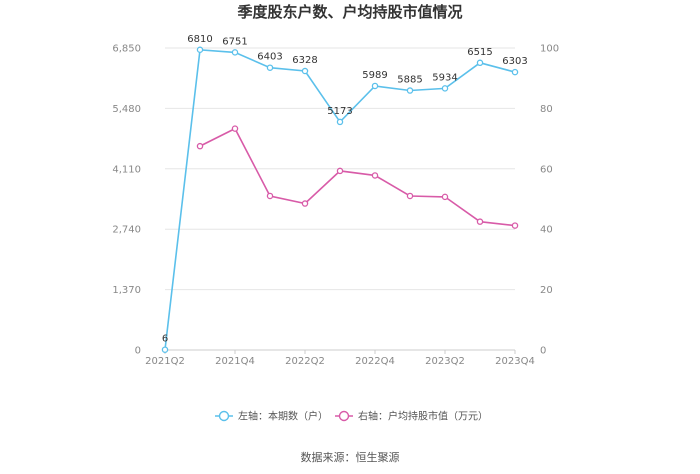 This screenshot has height=474, width=700. Describe the element at coordinates (199, 39) in the screenshot. I see `data-label: 6810` at that location.